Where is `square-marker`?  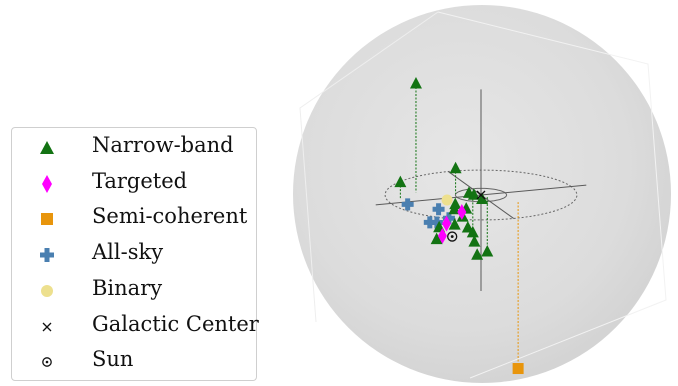 square-marker is located at coordinates (518, 369).